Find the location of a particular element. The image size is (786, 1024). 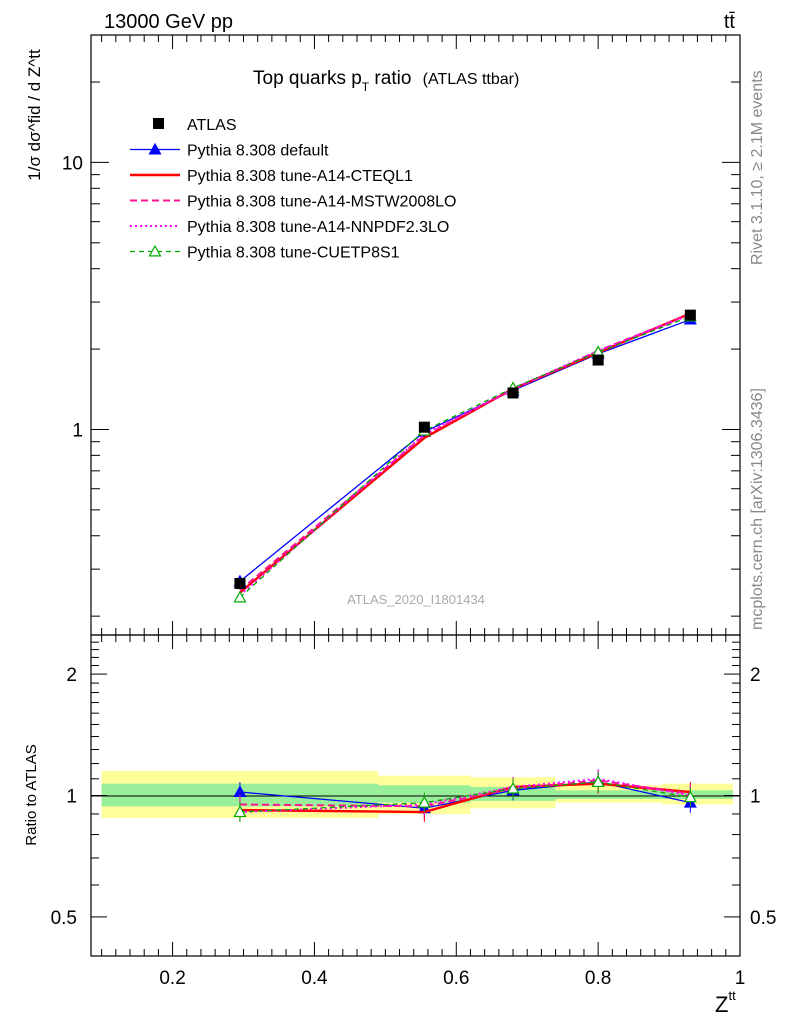

main-title-sub: T is located at coordinates (366, 87).